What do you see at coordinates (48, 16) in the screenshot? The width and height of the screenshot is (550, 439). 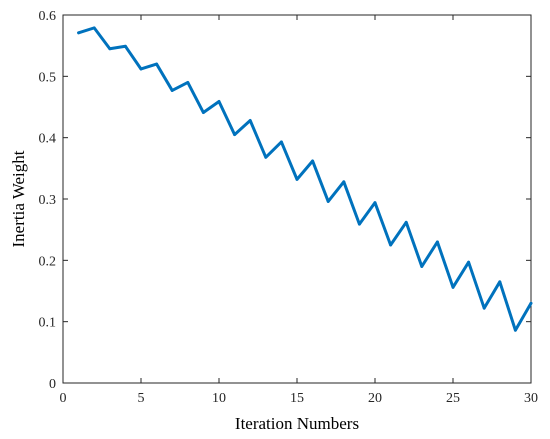 I see `y-tick-label: 0.6` at bounding box center [48, 16].